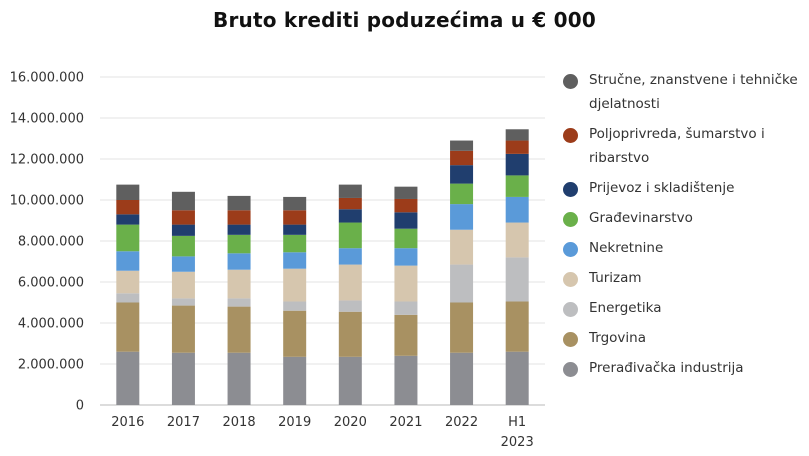  What do you see at coordinates (294, 422) in the screenshot?
I see `x-tick-label: 2019` at bounding box center [294, 422].